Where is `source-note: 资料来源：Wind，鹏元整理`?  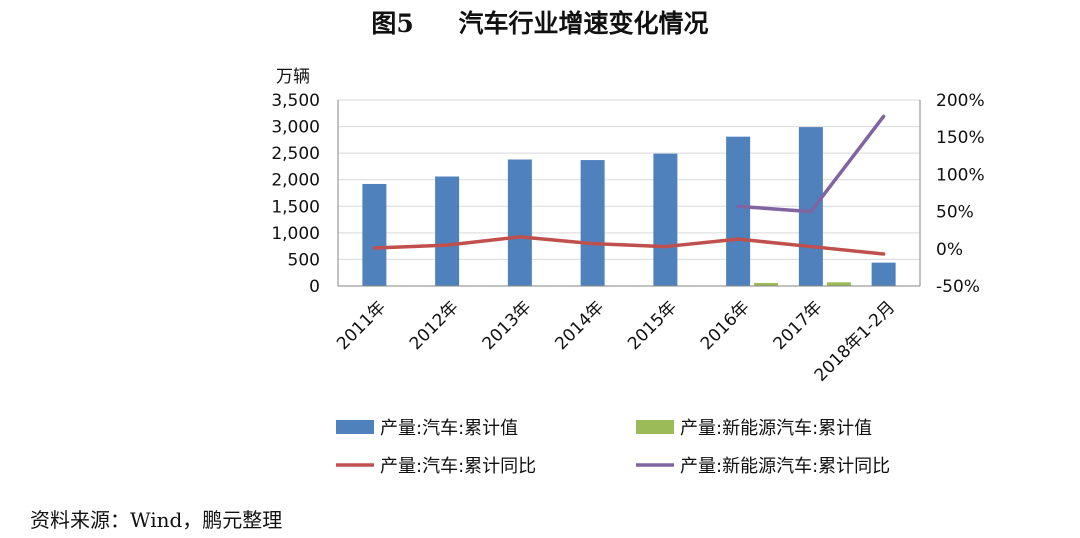 source-note: 资料来源：Wind，鹏元整理 is located at coordinates (156, 520).